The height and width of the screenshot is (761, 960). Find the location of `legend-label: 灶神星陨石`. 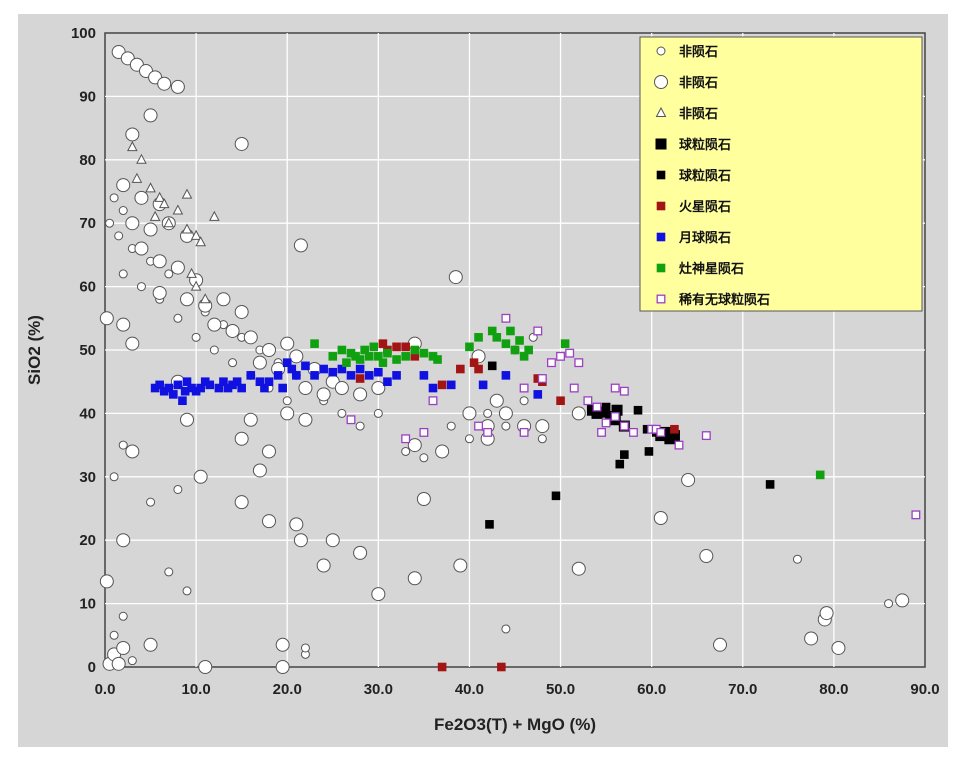

legend-label: 灶神星陨石 is located at coordinates (711, 269).